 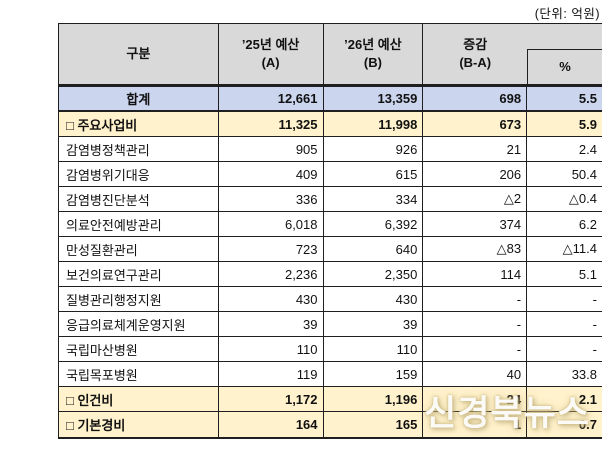 I want to click on cell-category: 국립목포병원, so click(x=139, y=374).